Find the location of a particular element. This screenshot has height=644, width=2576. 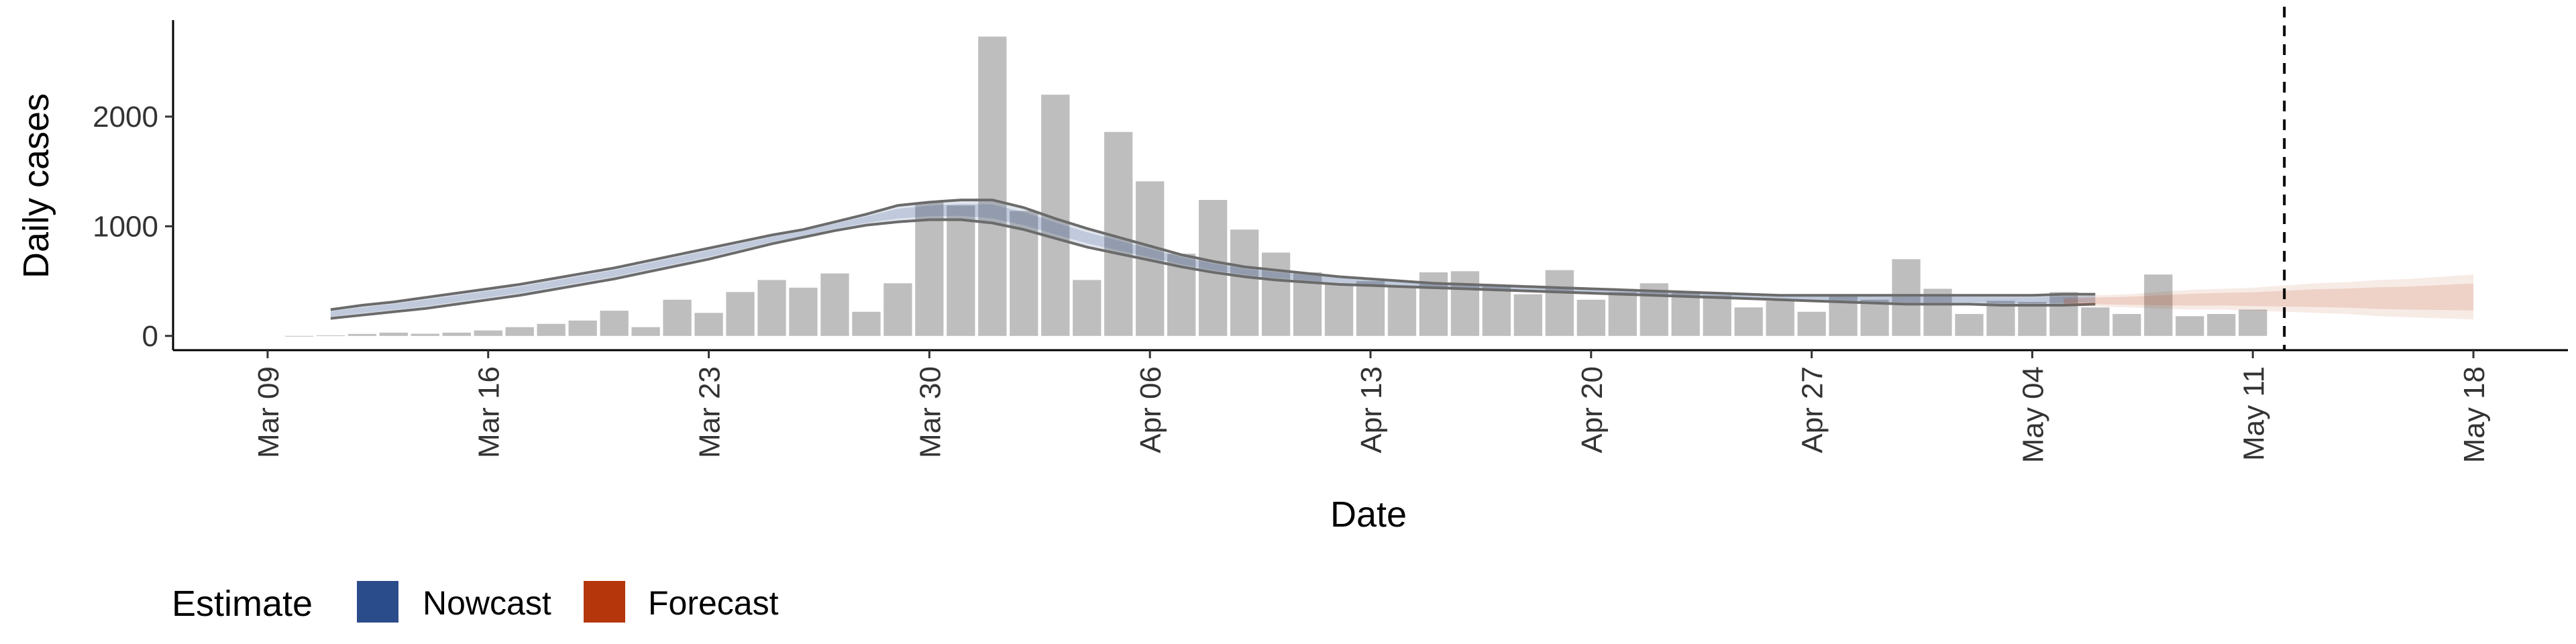

legend: Estimate Nowcast Forecast is located at coordinates (475, 602).